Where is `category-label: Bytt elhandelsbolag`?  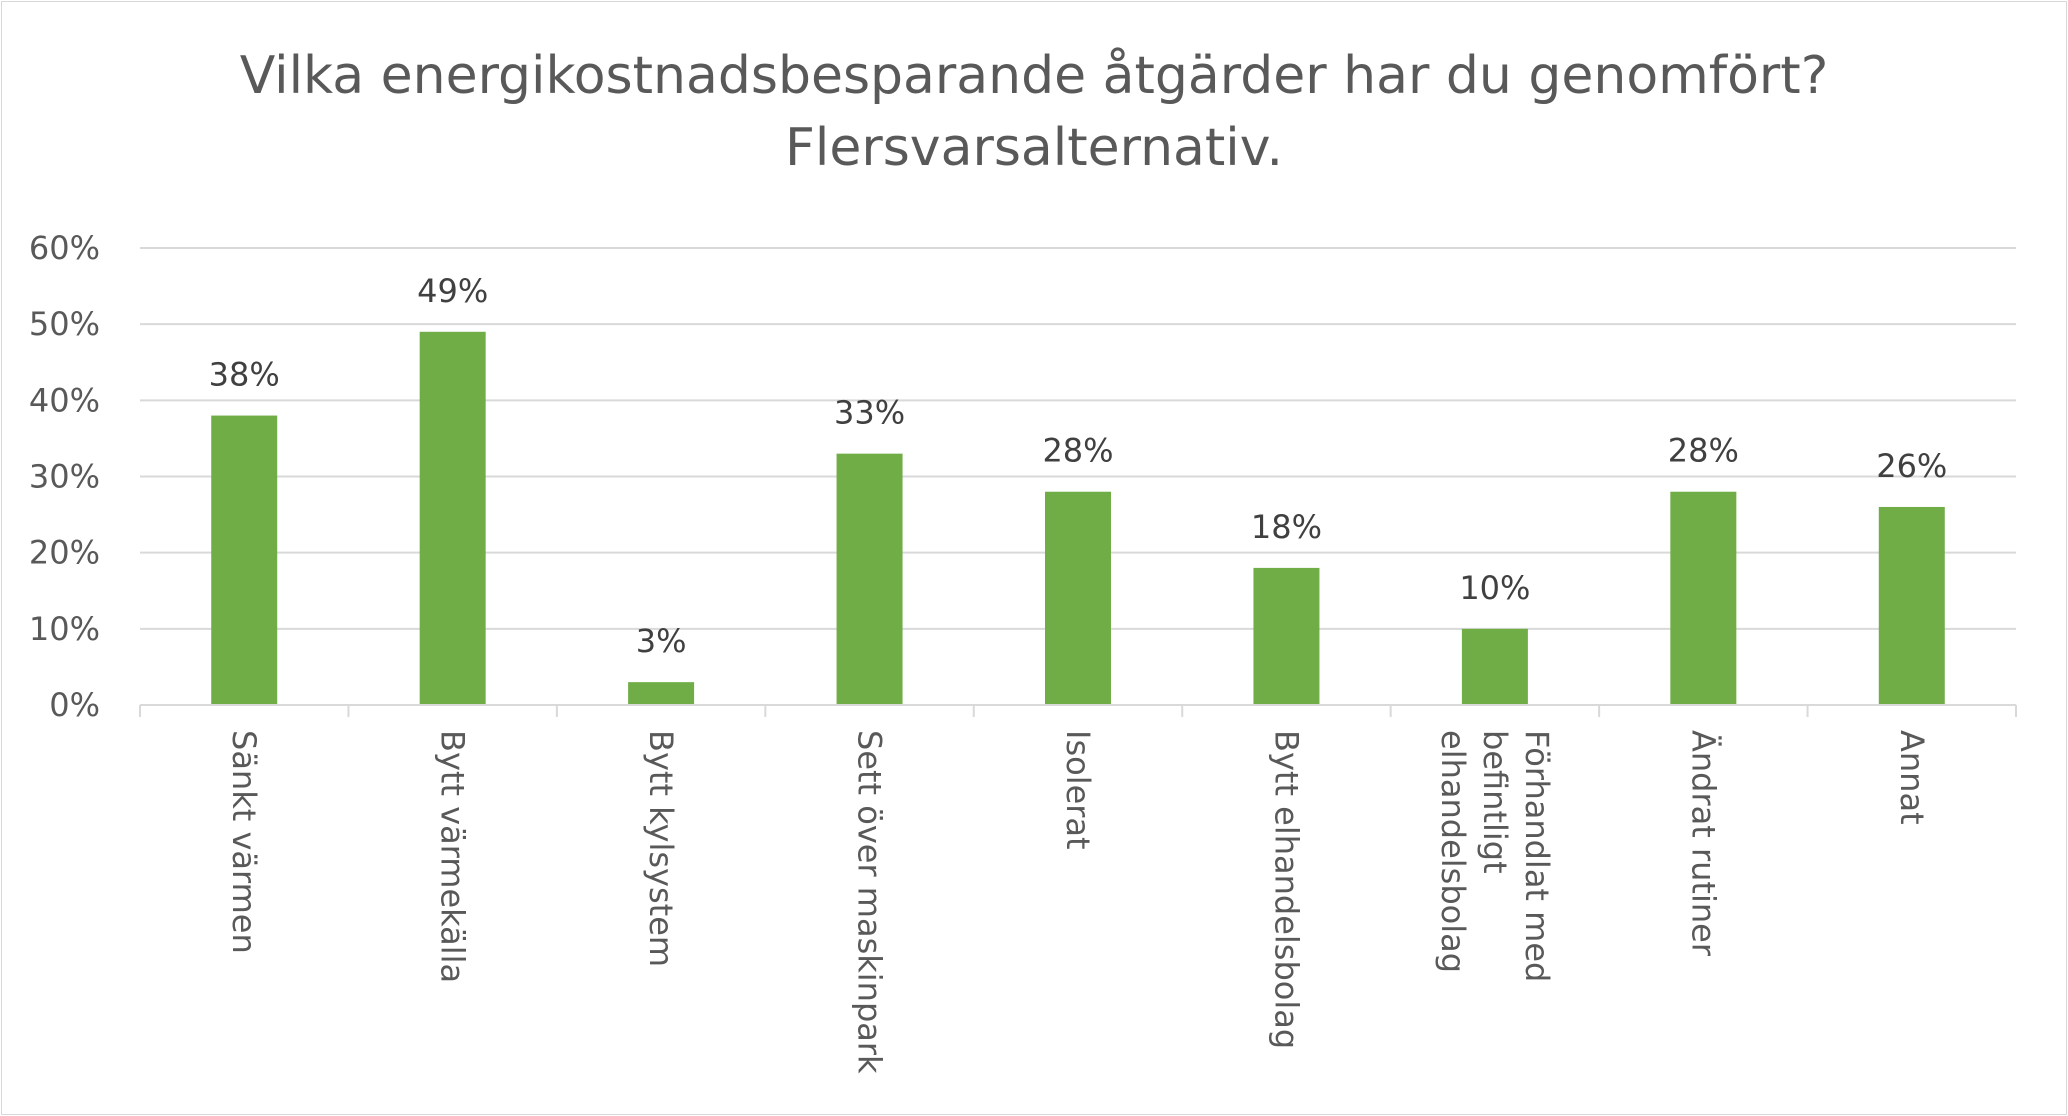
category-label: Bytt elhandelsbolag is located at coordinates (1286, 889).